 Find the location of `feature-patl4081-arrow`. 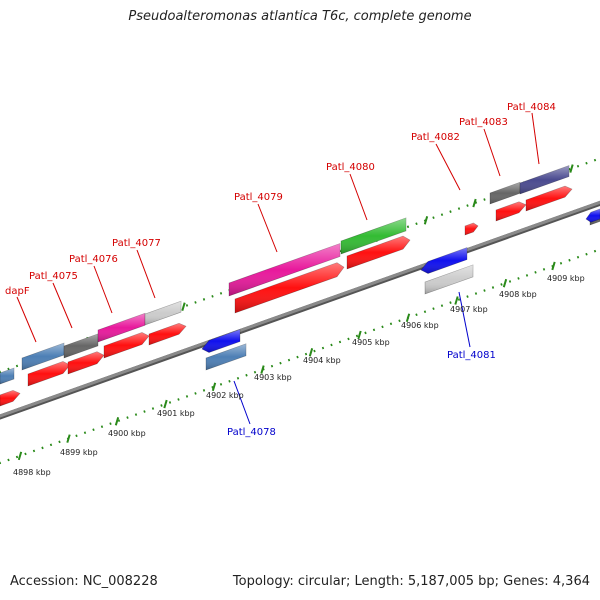

feature-patl4081-arrow is located at coordinates (444, 260).